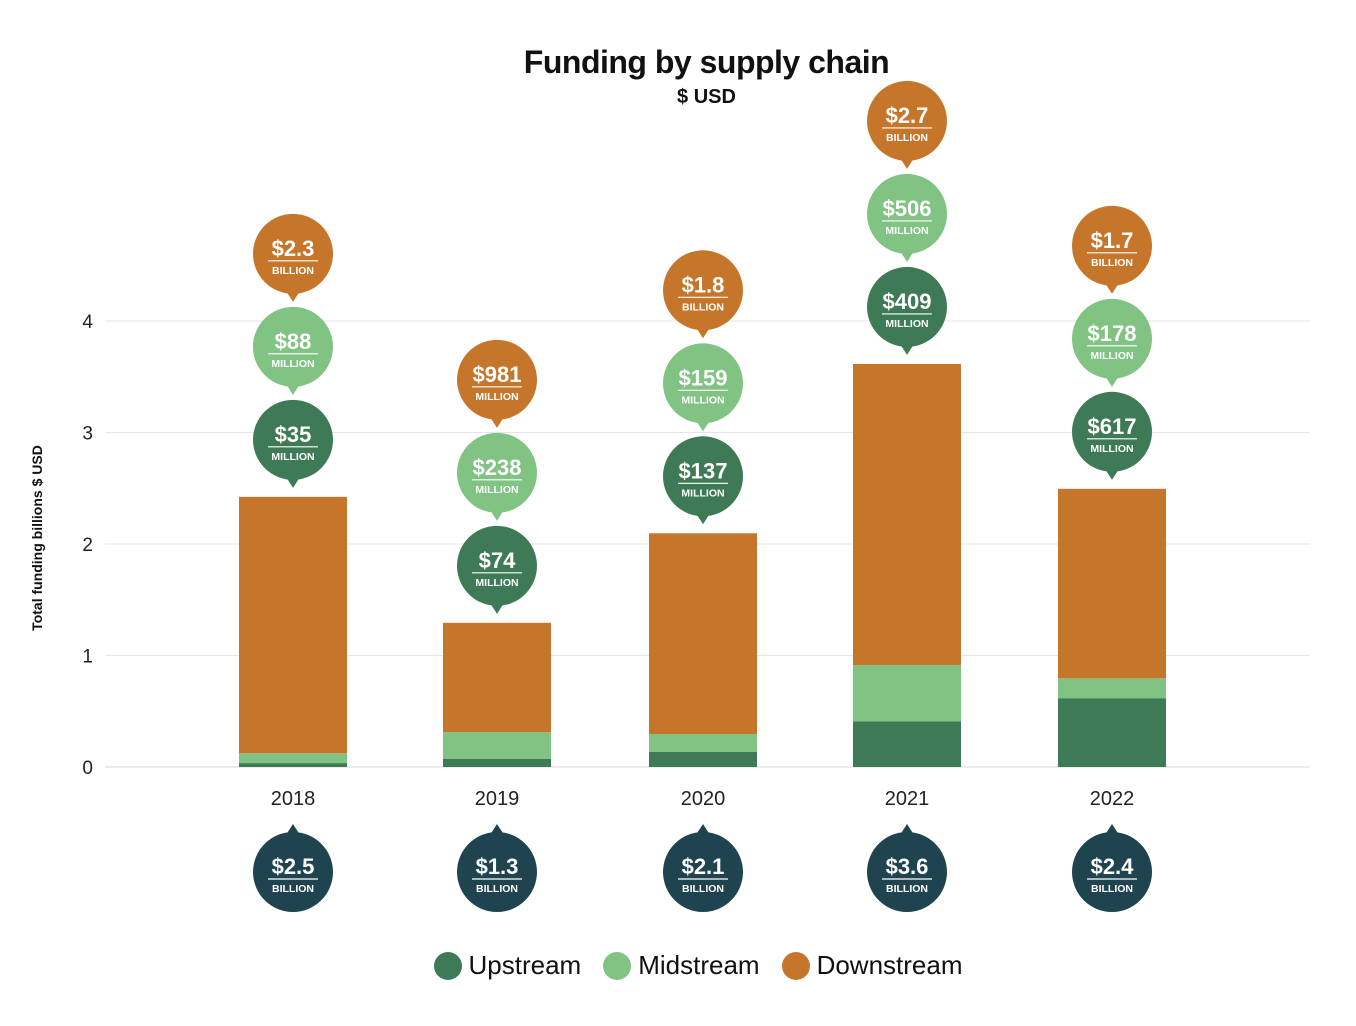  Describe the element at coordinates (37, 538) in the screenshot. I see `y-axis-label: Total funding billions $ USD` at that location.